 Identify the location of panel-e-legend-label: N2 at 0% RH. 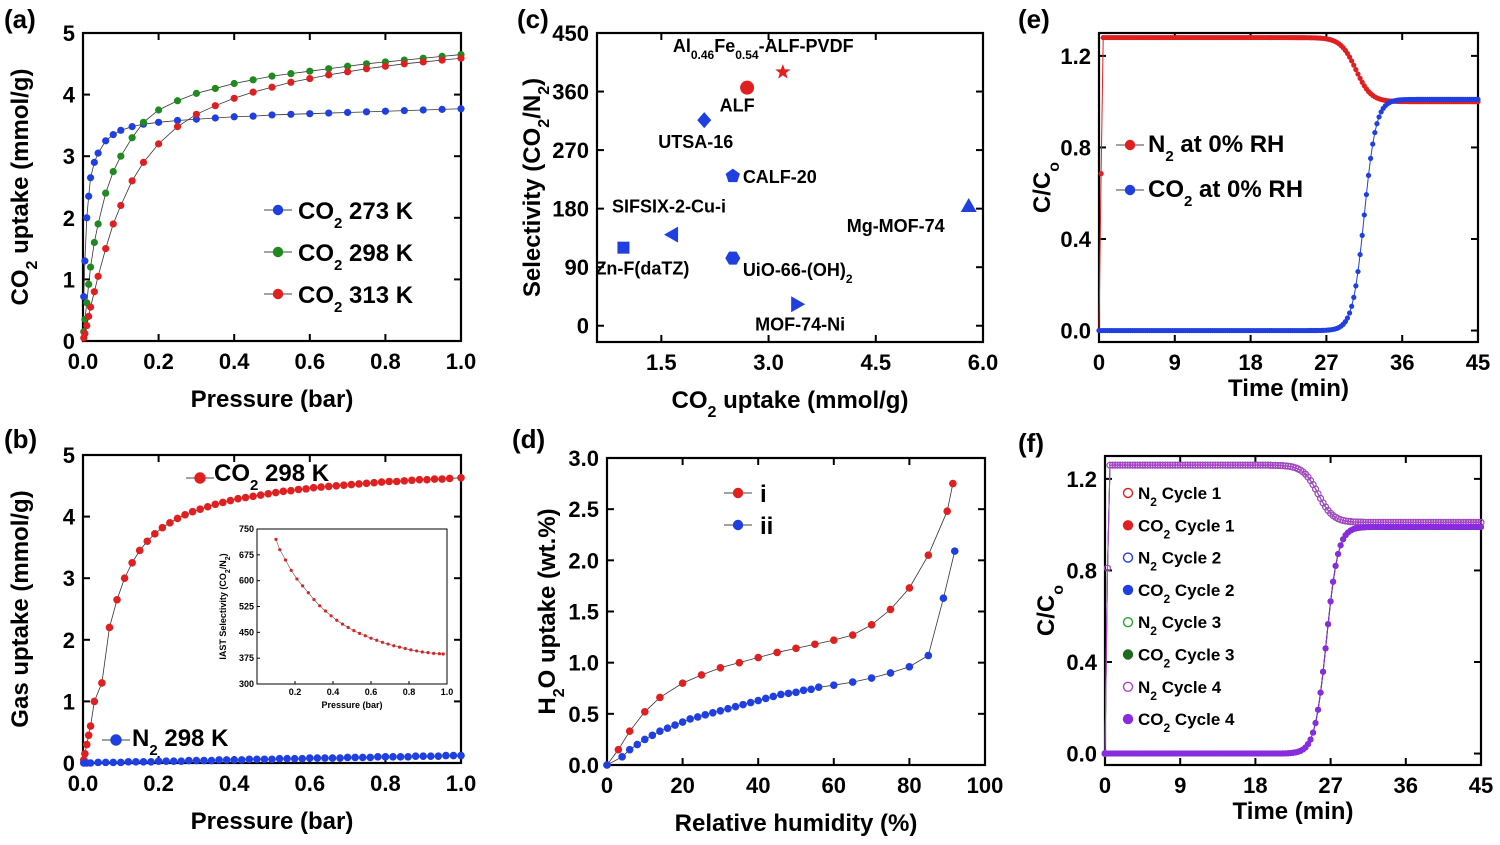
(1216, 148).